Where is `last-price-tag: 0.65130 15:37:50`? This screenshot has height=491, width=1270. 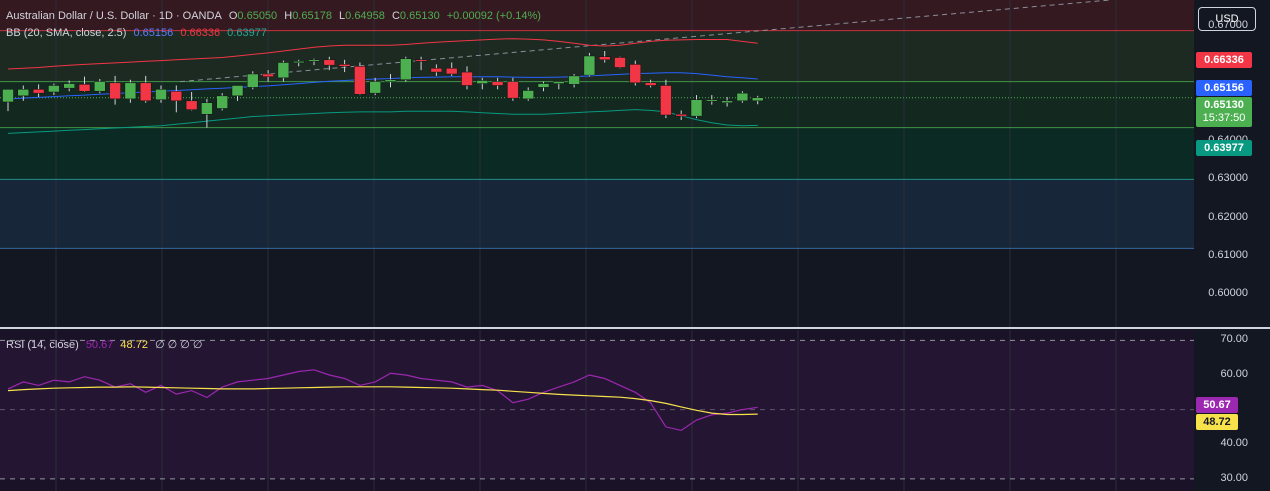
last-price-tag: 0.65130 15:37:50 is located at coordinates (1224, 112).